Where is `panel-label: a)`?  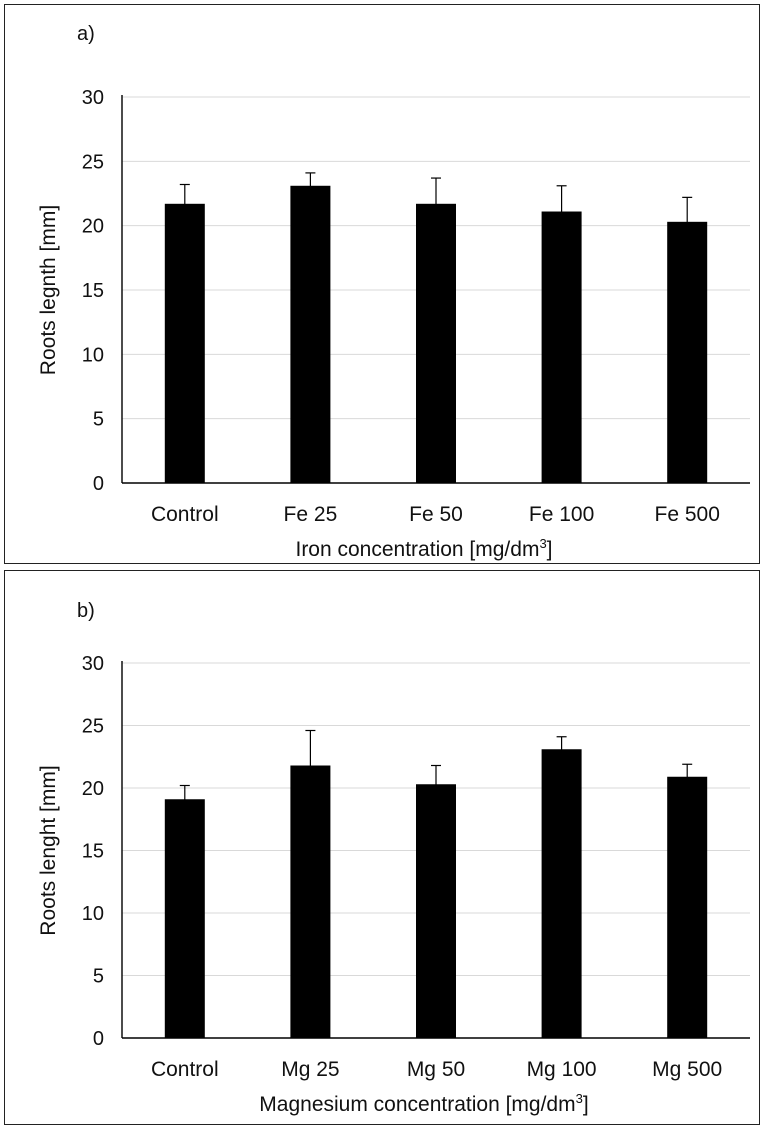 panel-label: a) is located at coordinates (86, 34).